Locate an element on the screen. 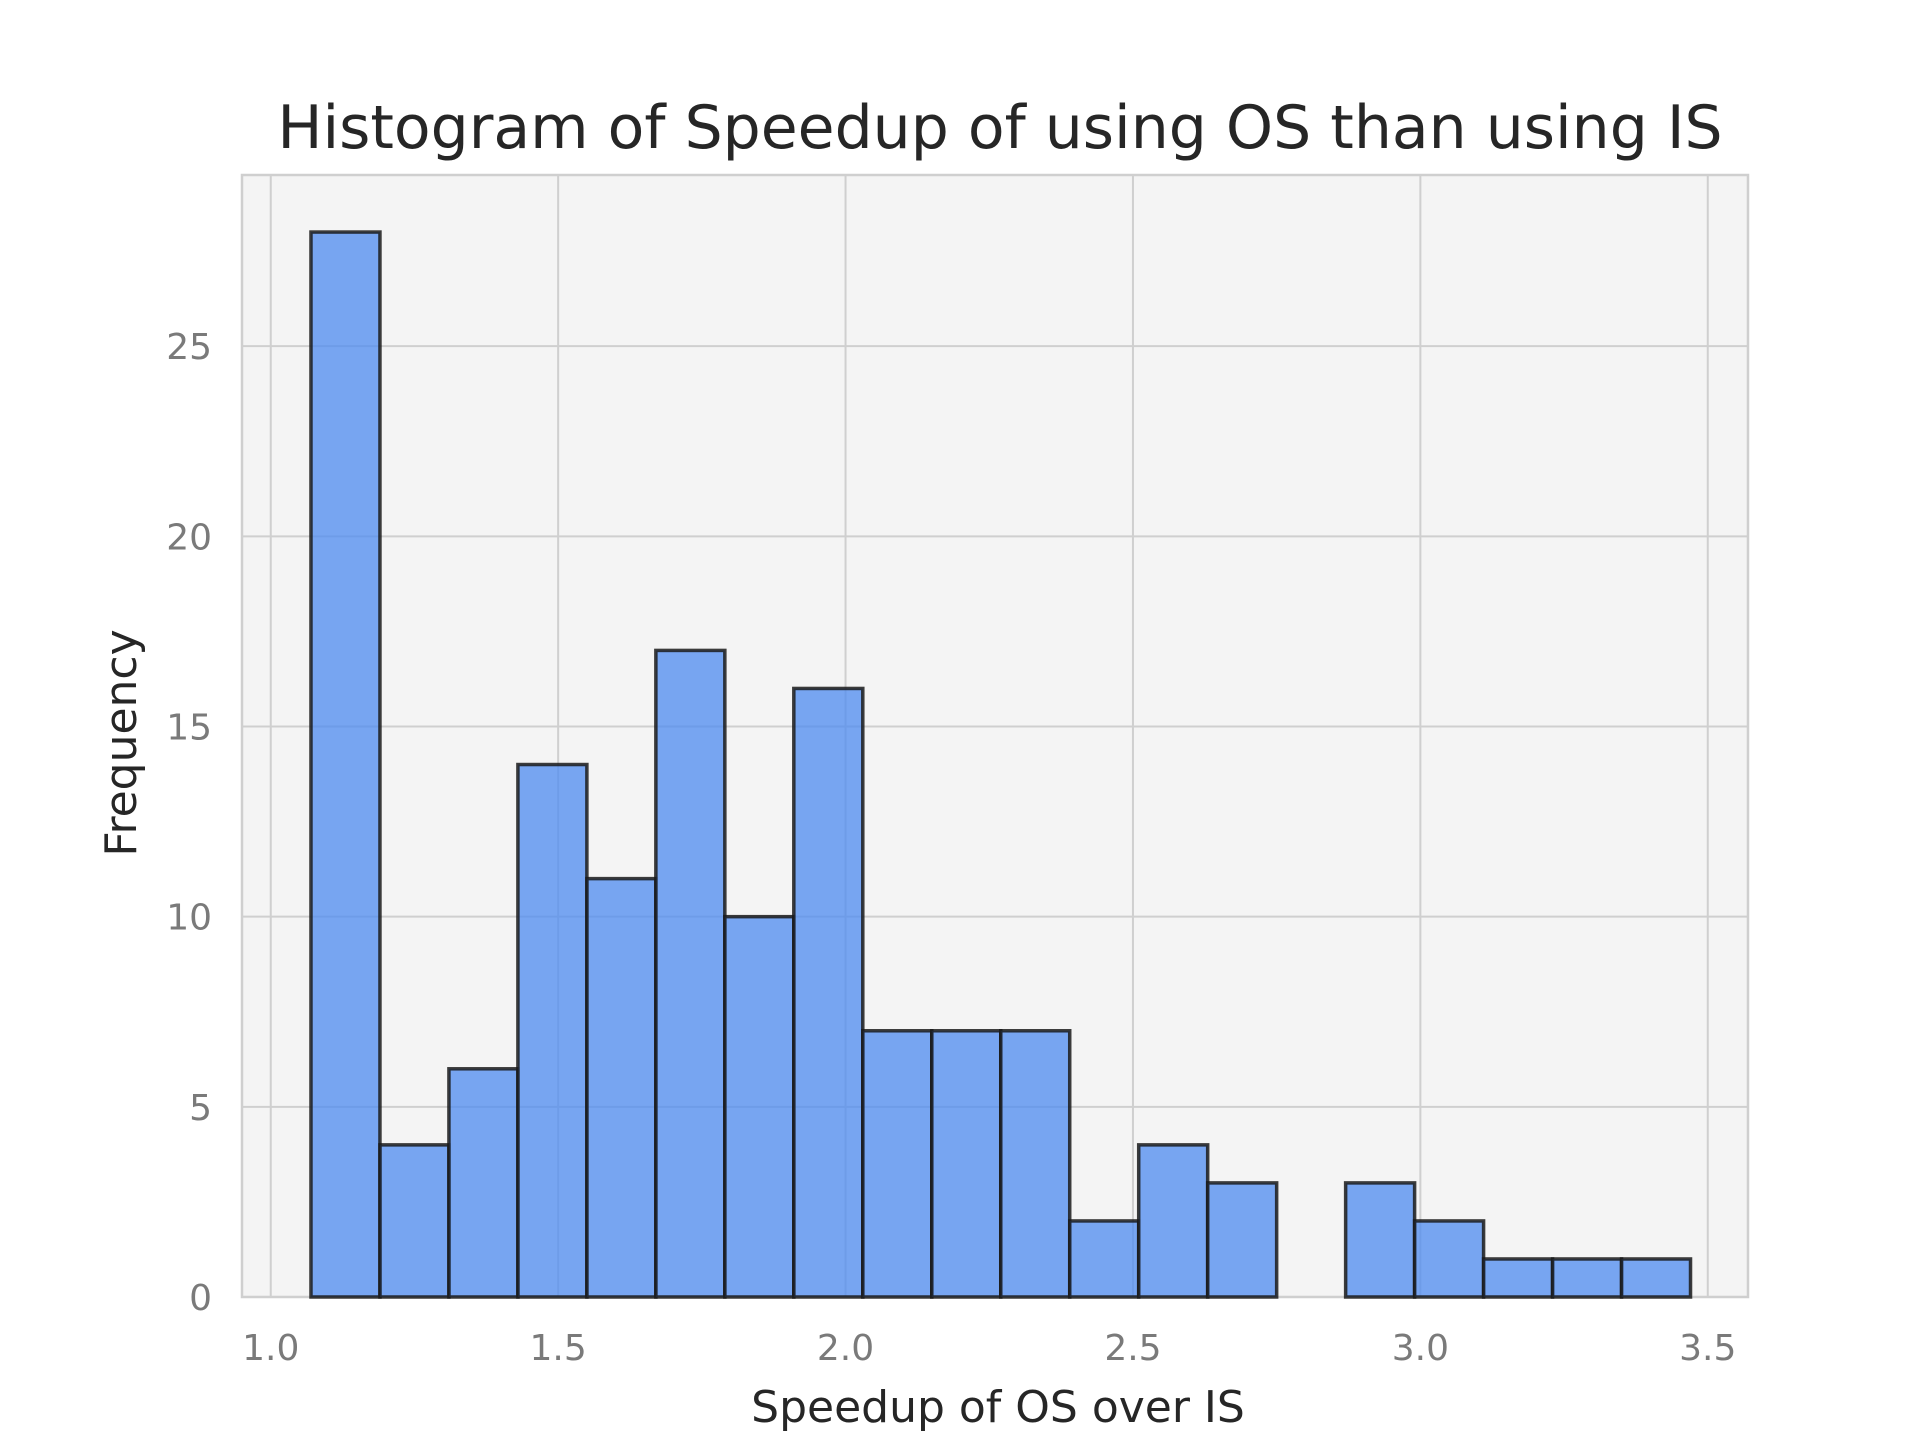 This screenshot has width=1920, height=1440. x-tick-label: 2.5 is located at coordinates (1132, 1348).